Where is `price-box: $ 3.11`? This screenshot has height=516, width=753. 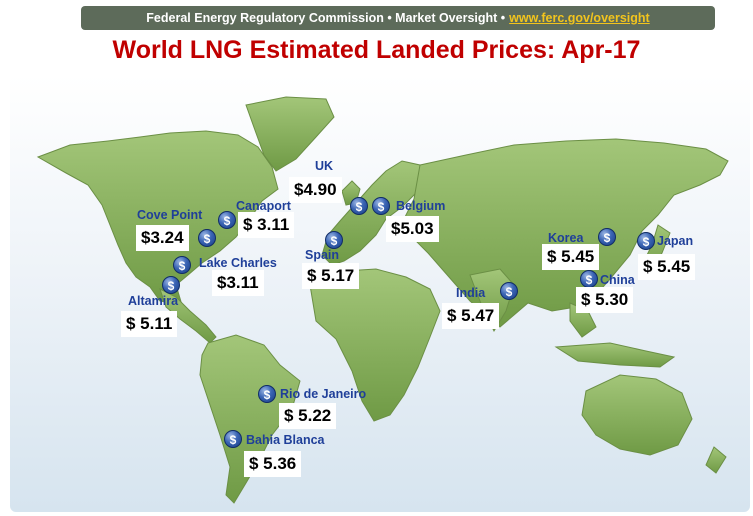
price-box: $ 3.11 is located at coordinates (266, 225).